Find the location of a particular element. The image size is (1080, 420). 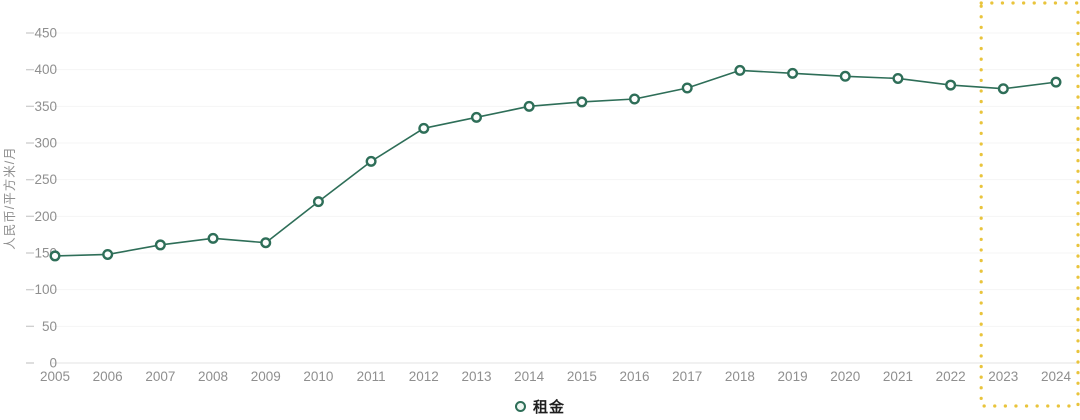

svg-text: 200 is located at coordinates (45, 216).